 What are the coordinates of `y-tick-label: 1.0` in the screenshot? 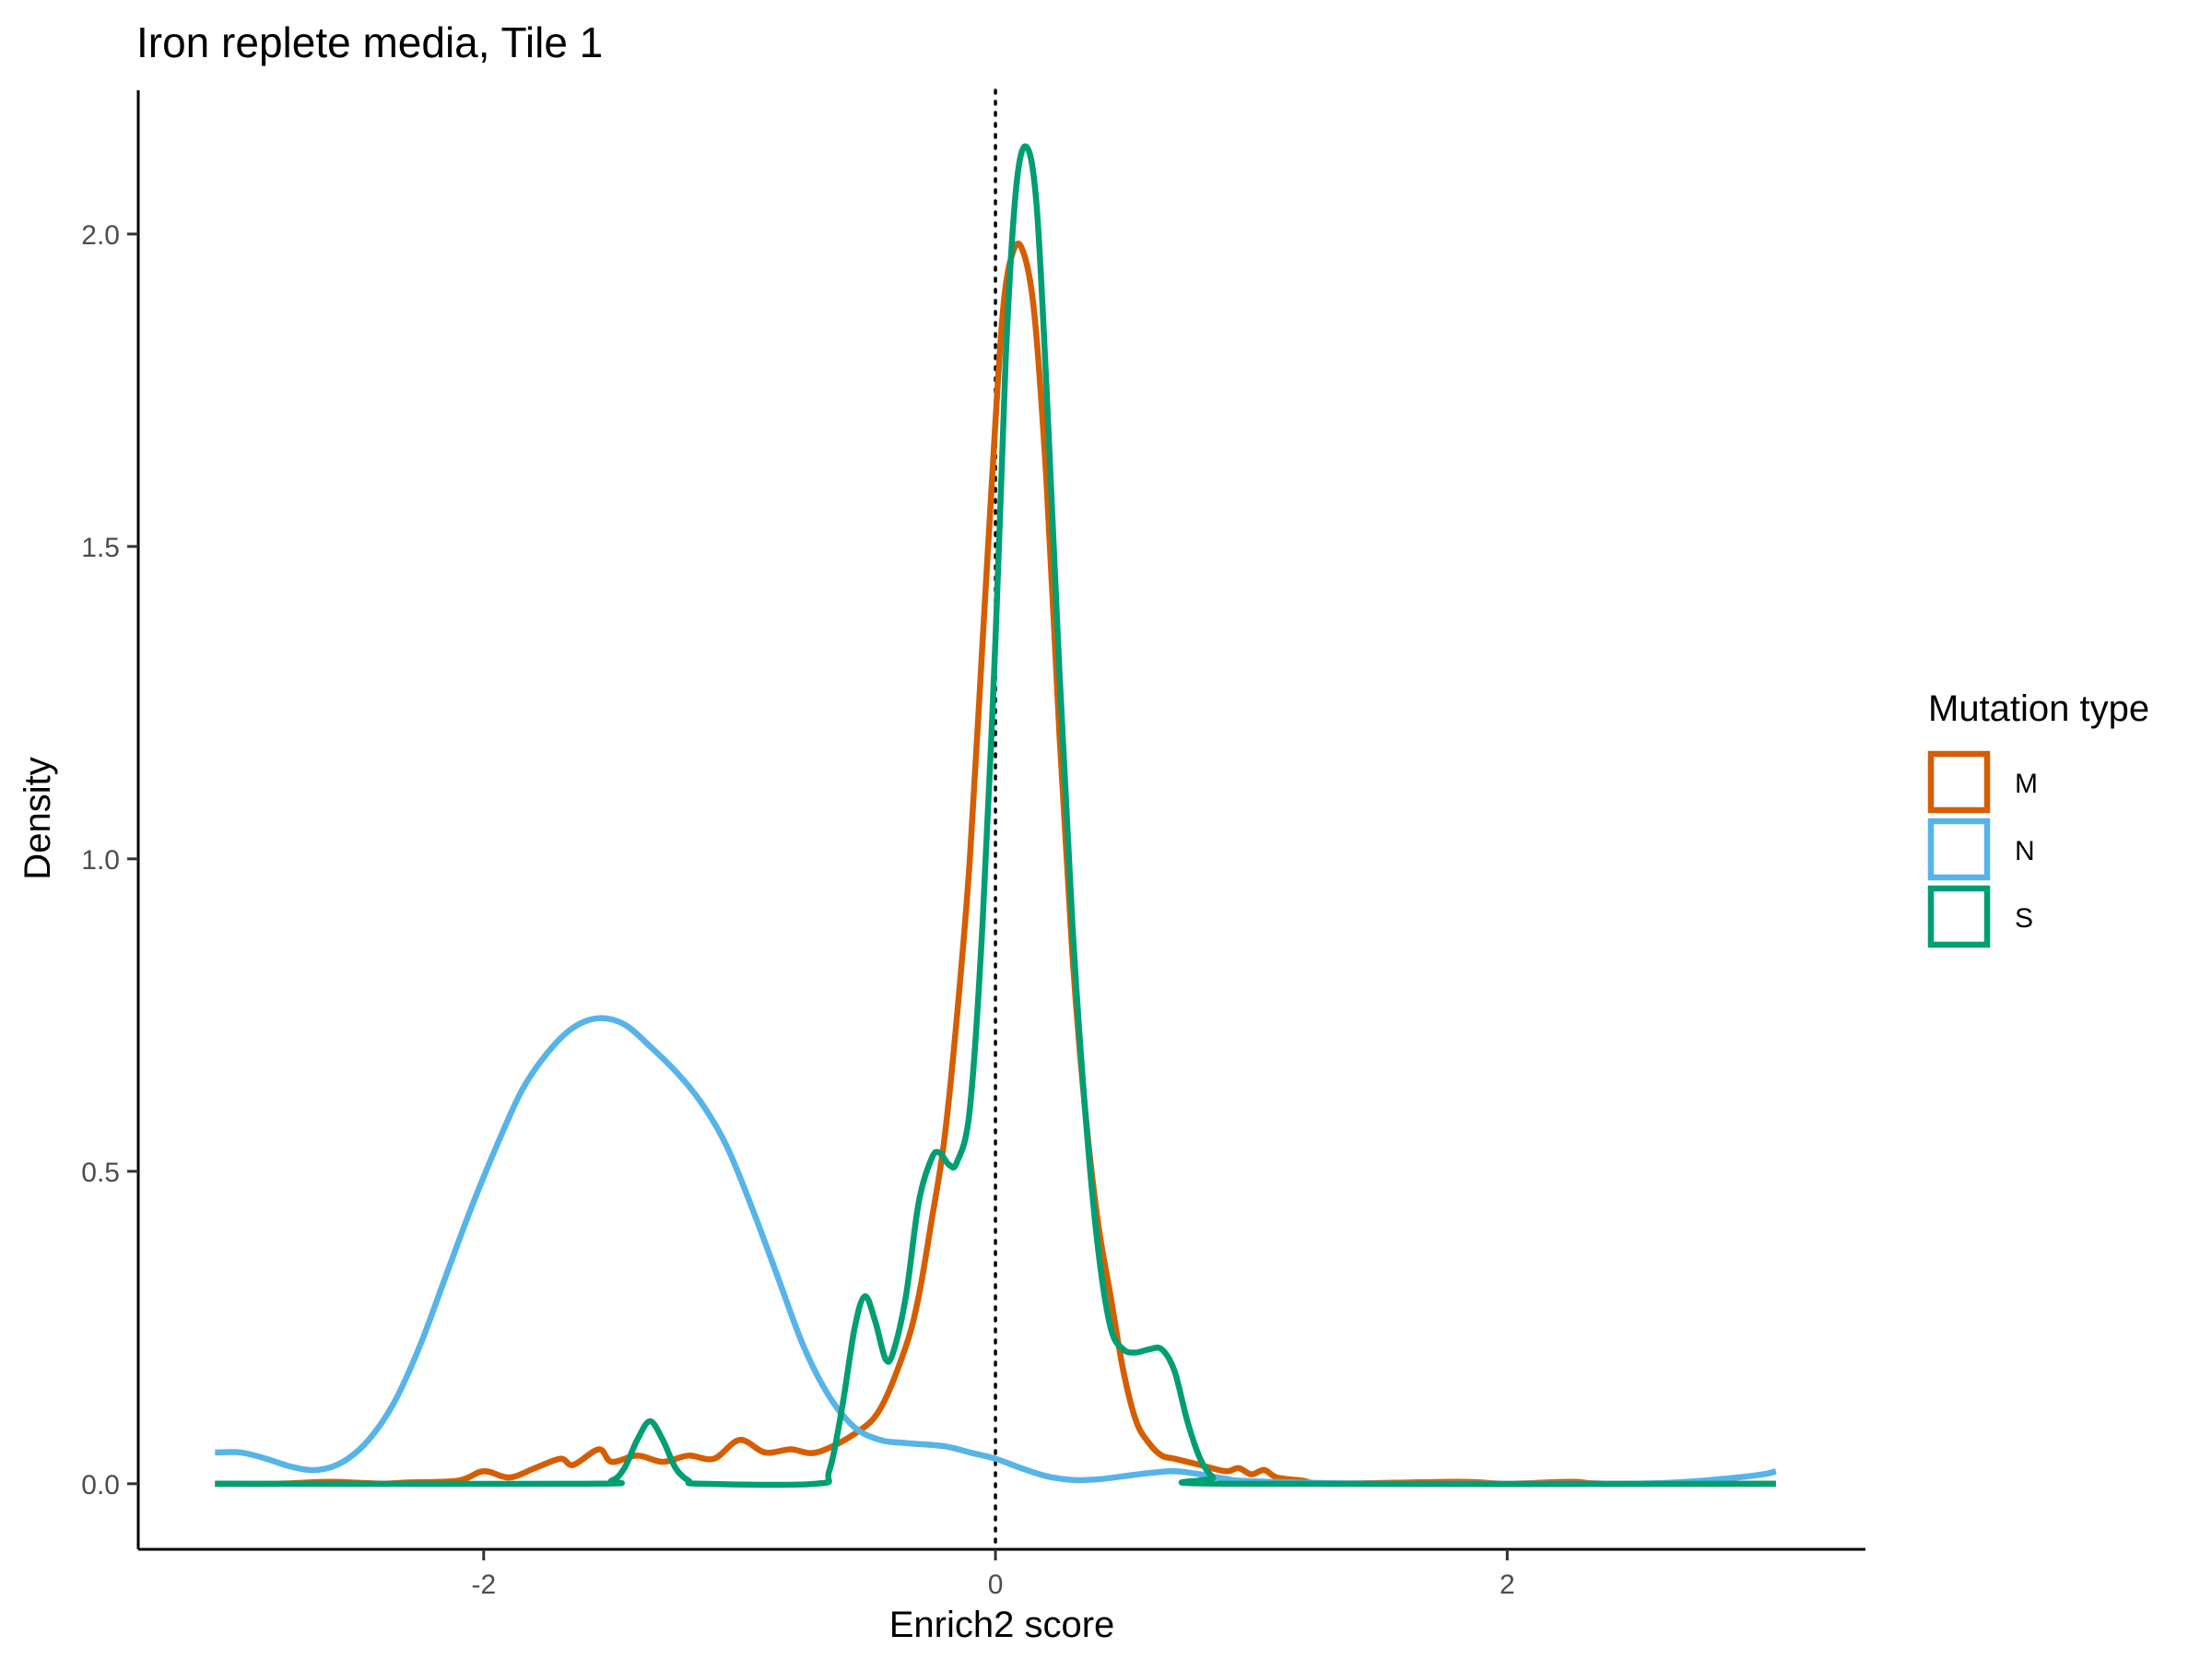 It's located at (100, 860).